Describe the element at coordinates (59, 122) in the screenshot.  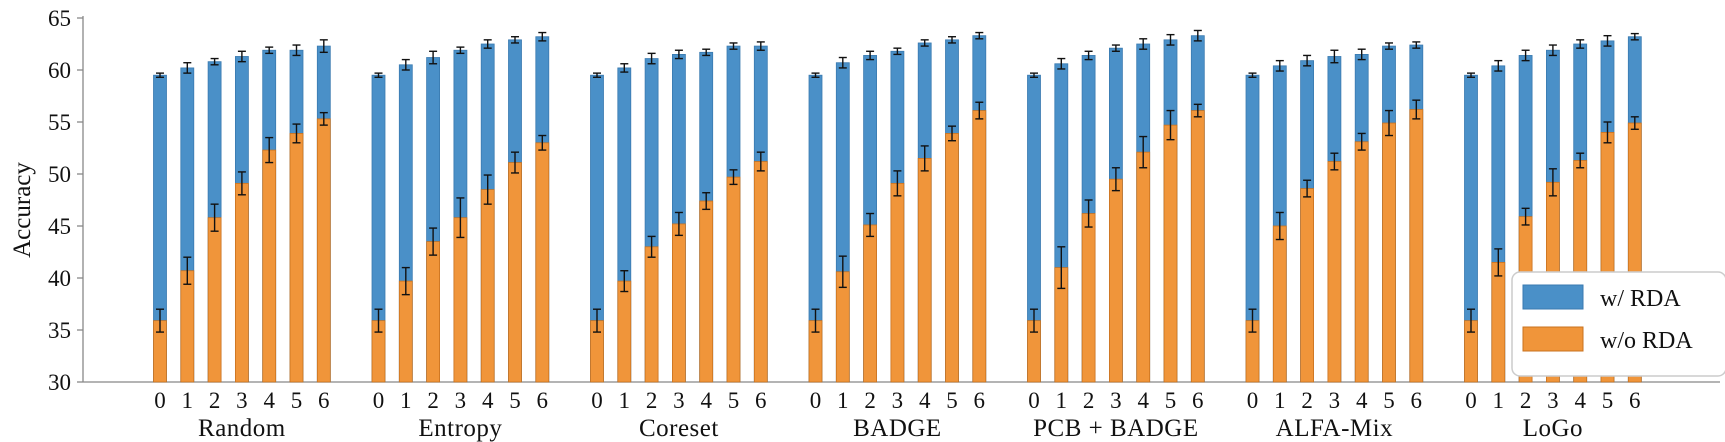
I see `y-tick-label: 55` at that location.